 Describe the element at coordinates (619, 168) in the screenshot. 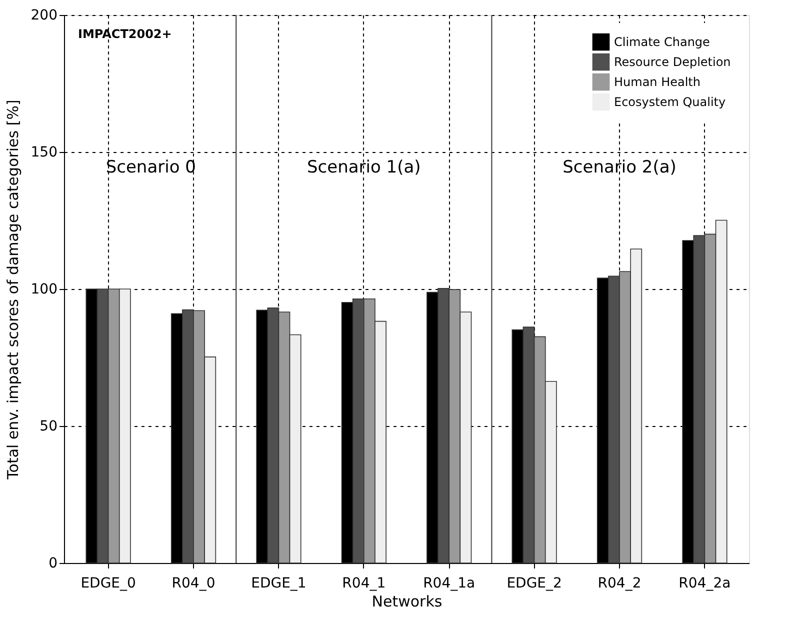

I see `annotation: Scenario 2(a)` at that location.